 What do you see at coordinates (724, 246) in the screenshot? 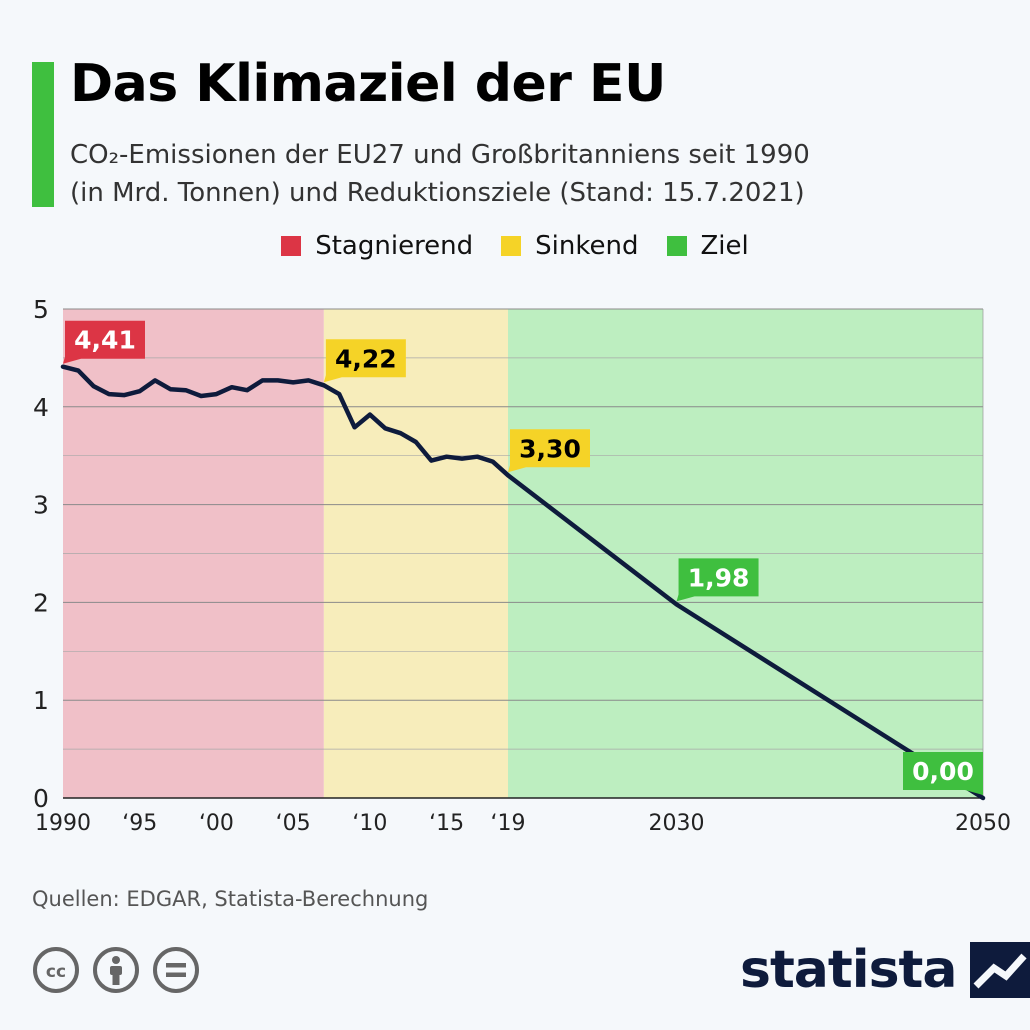
I see `legend-label-ziel: Ziel` at bounding box center [724, 246].